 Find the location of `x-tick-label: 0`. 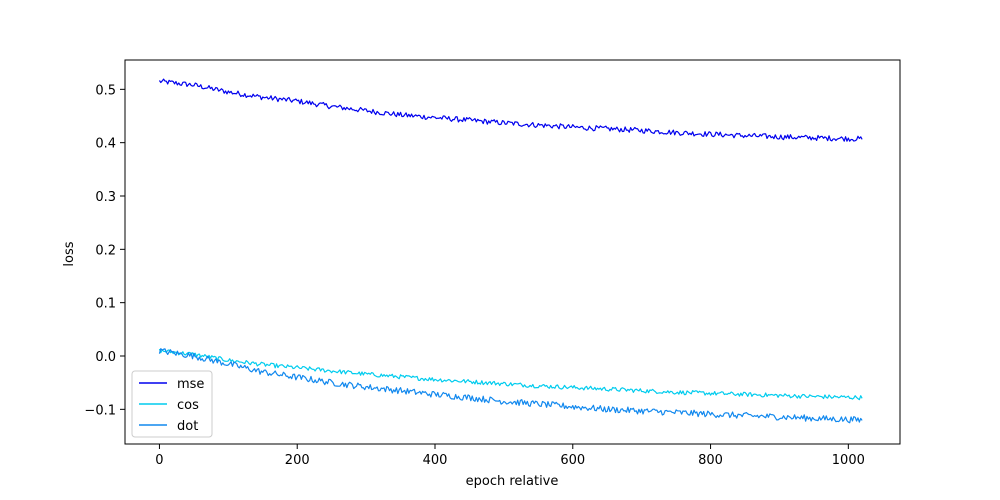

x-tick-label: 0 is located at coordinates (159, 460).